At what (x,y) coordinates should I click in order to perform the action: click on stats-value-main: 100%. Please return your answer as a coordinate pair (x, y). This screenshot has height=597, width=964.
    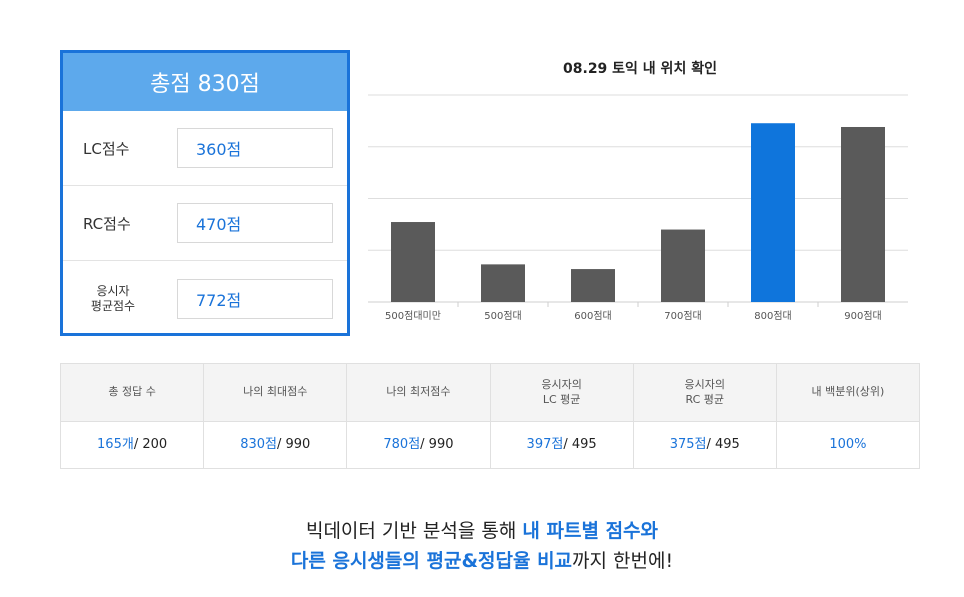
    Looking at the image, I should click on (848, 445).